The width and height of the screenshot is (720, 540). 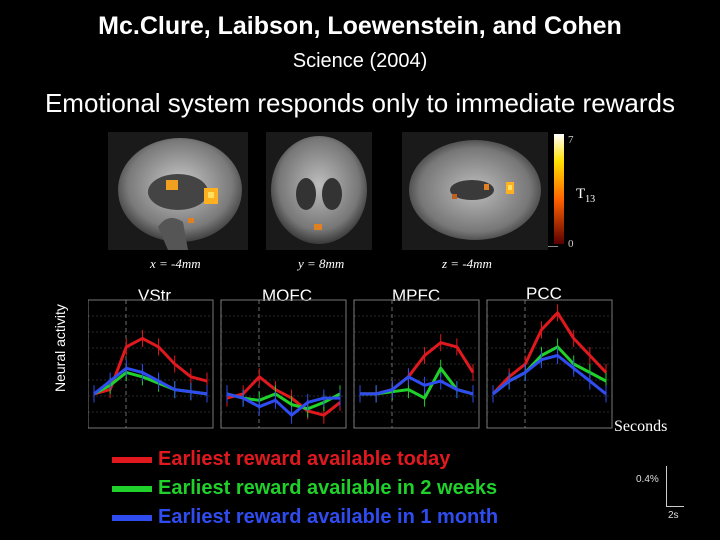 What do you see at coordinates (467, 263) in the screenshot?
I see `coord-label-z: z = -4mm` at bounding box center [467, 263].